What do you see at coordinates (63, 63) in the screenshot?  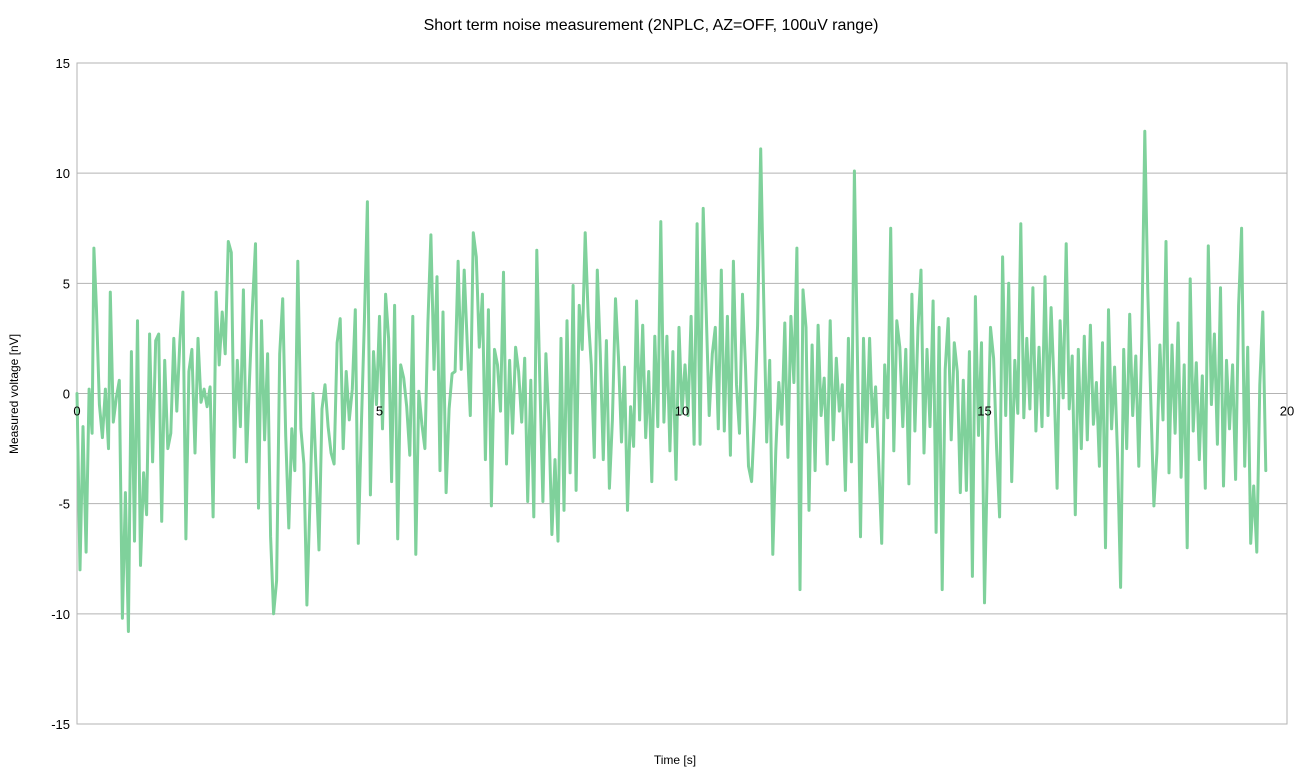 I see `y-tick-label: 15` at bounding box center [63, 63].